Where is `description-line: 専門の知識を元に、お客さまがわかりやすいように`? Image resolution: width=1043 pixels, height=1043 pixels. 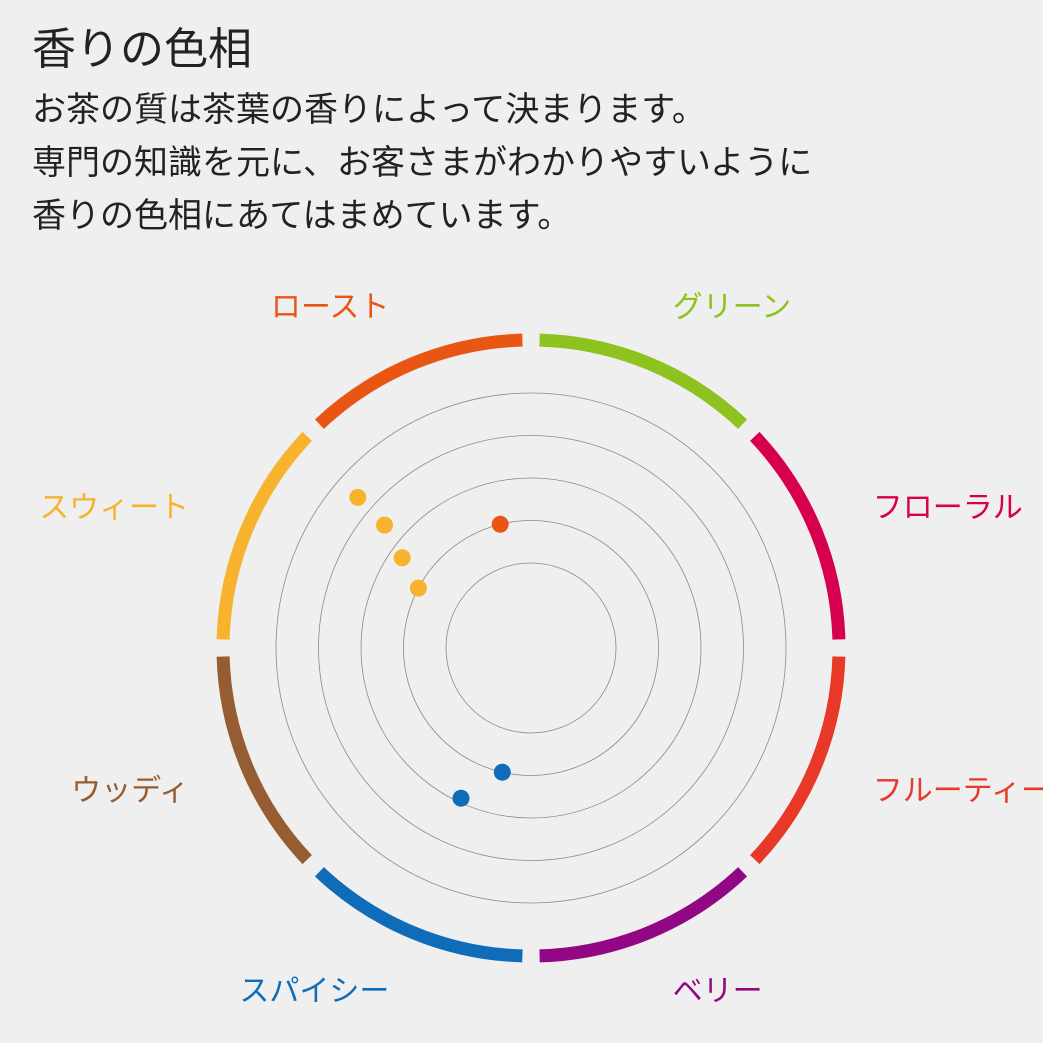
description-line: 専門の知識を元に、お客さまがわかりやすいように is located at coordinates (422, 163).